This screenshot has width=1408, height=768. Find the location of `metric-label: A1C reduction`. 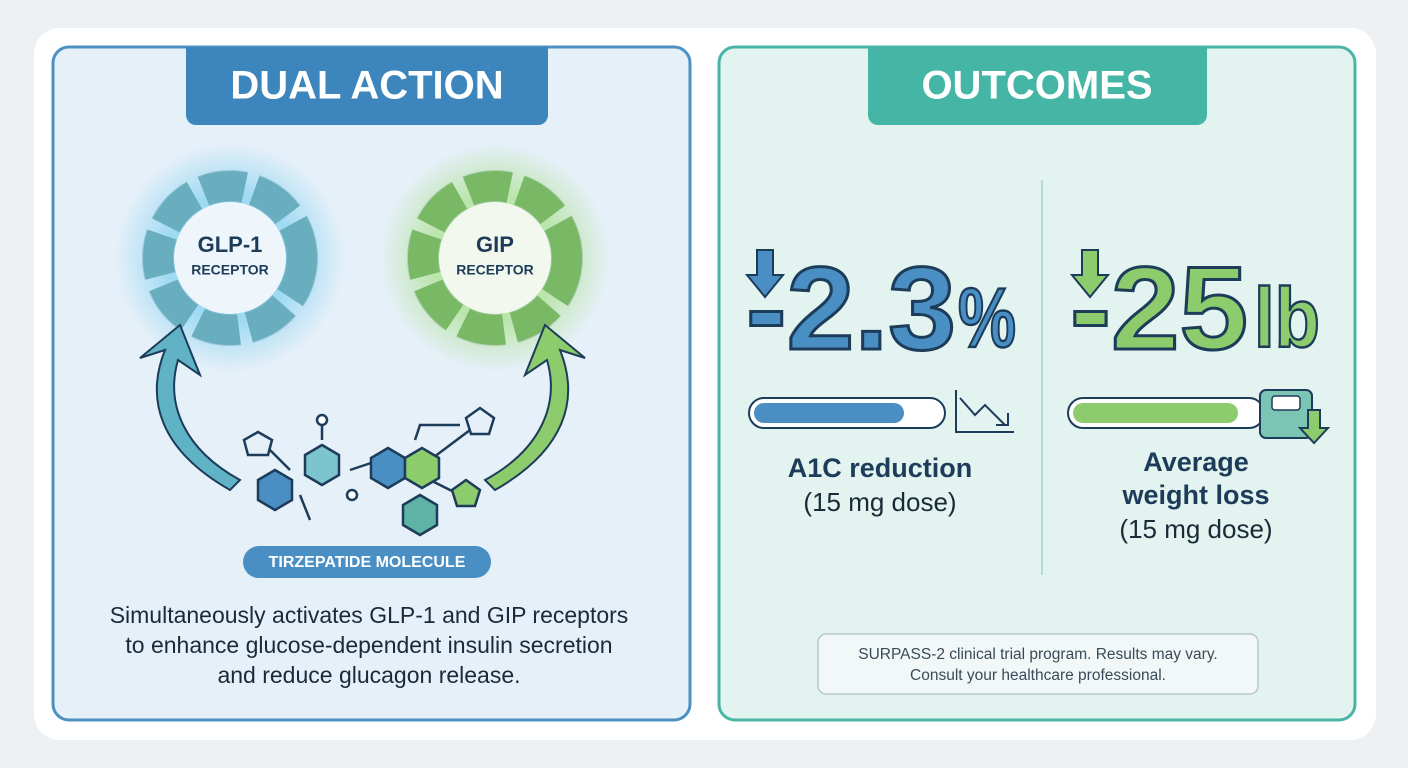

metric-label: A1C reduction is located at coordinates (880, 468).